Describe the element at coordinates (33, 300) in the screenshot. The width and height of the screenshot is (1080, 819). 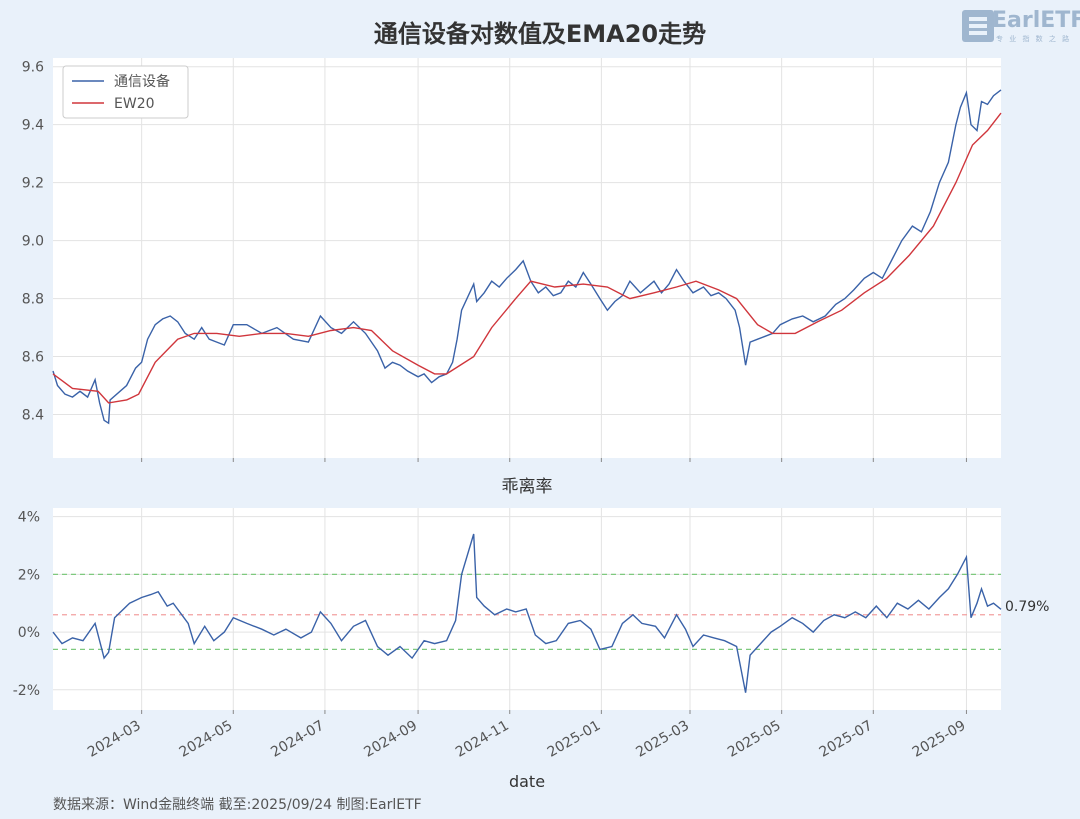
I see `y-tick-label: 8.8` at that location.